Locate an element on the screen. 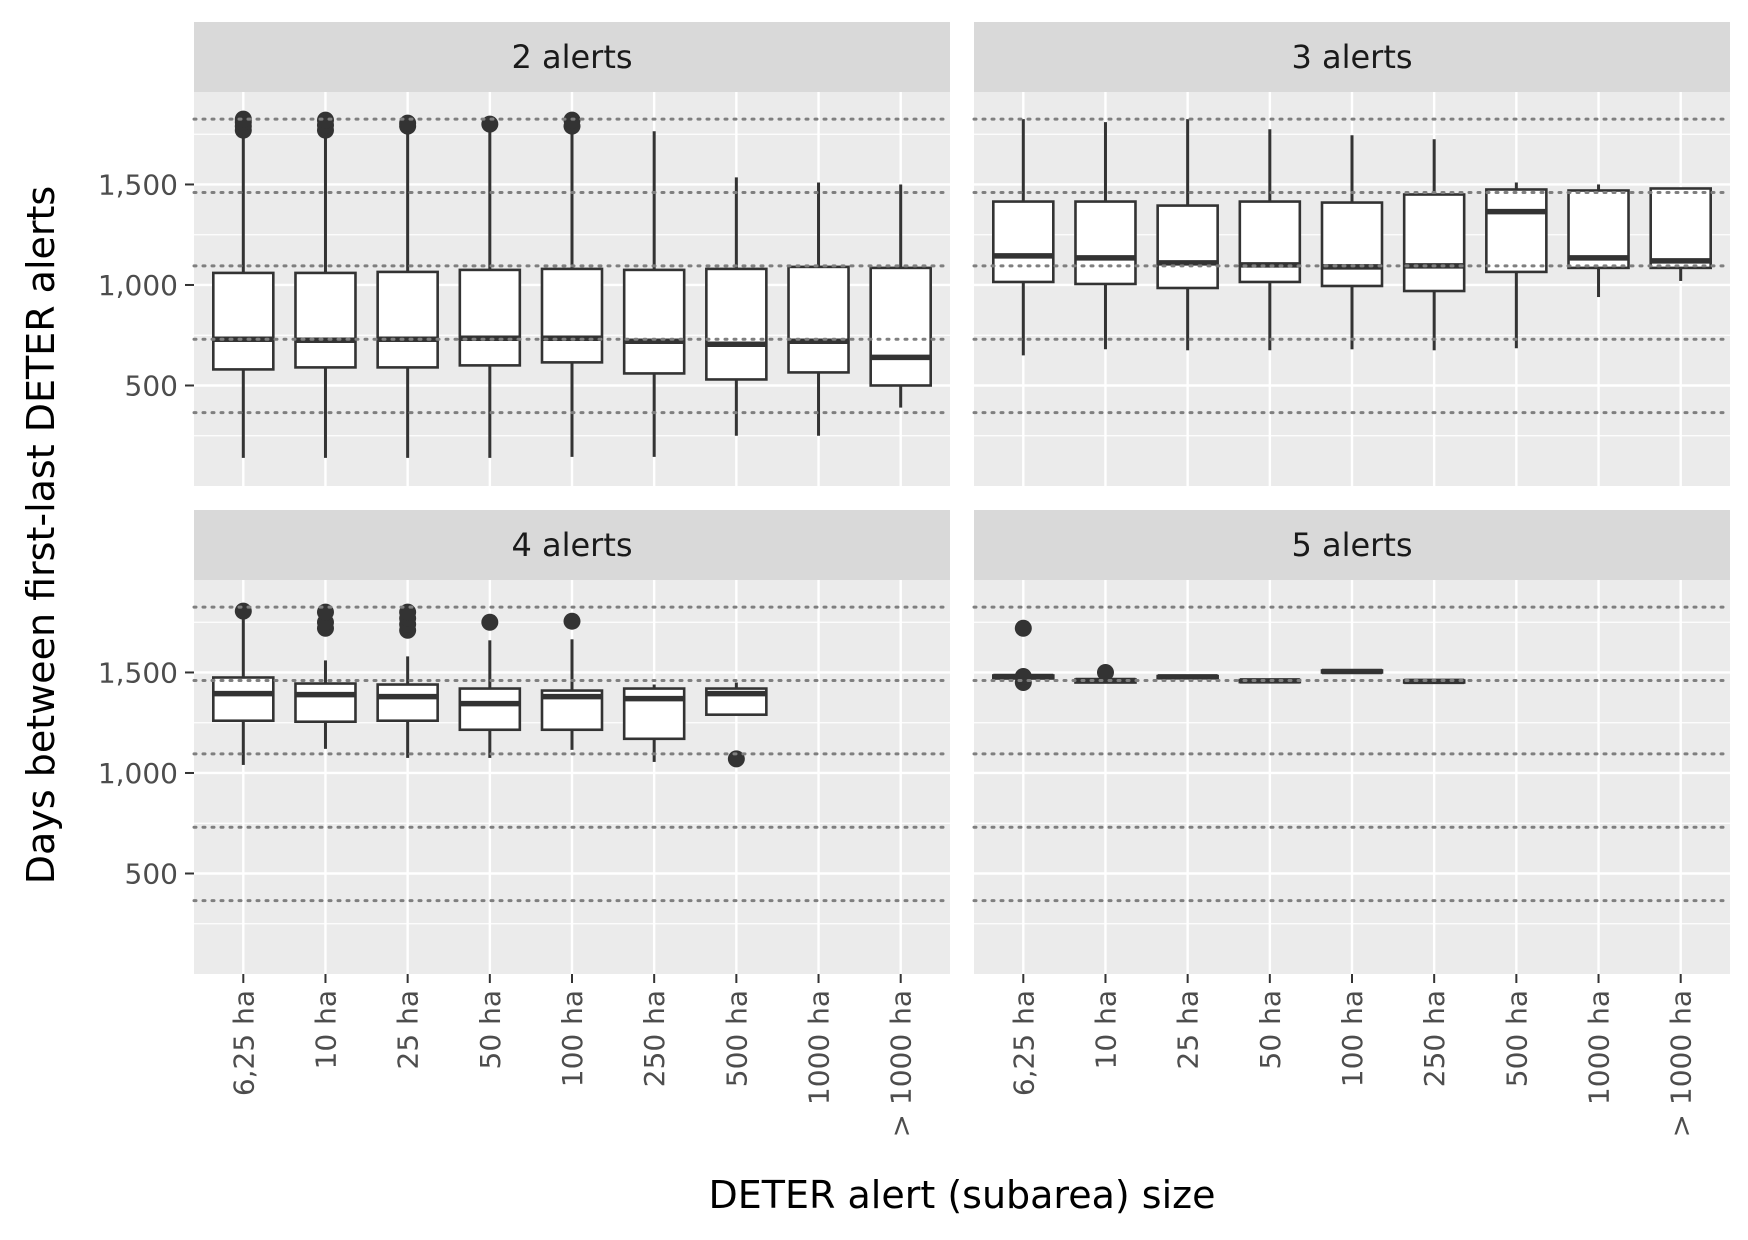  y-axis-title: Days between first-last DETER alerts is located at coordinates (41, 535).